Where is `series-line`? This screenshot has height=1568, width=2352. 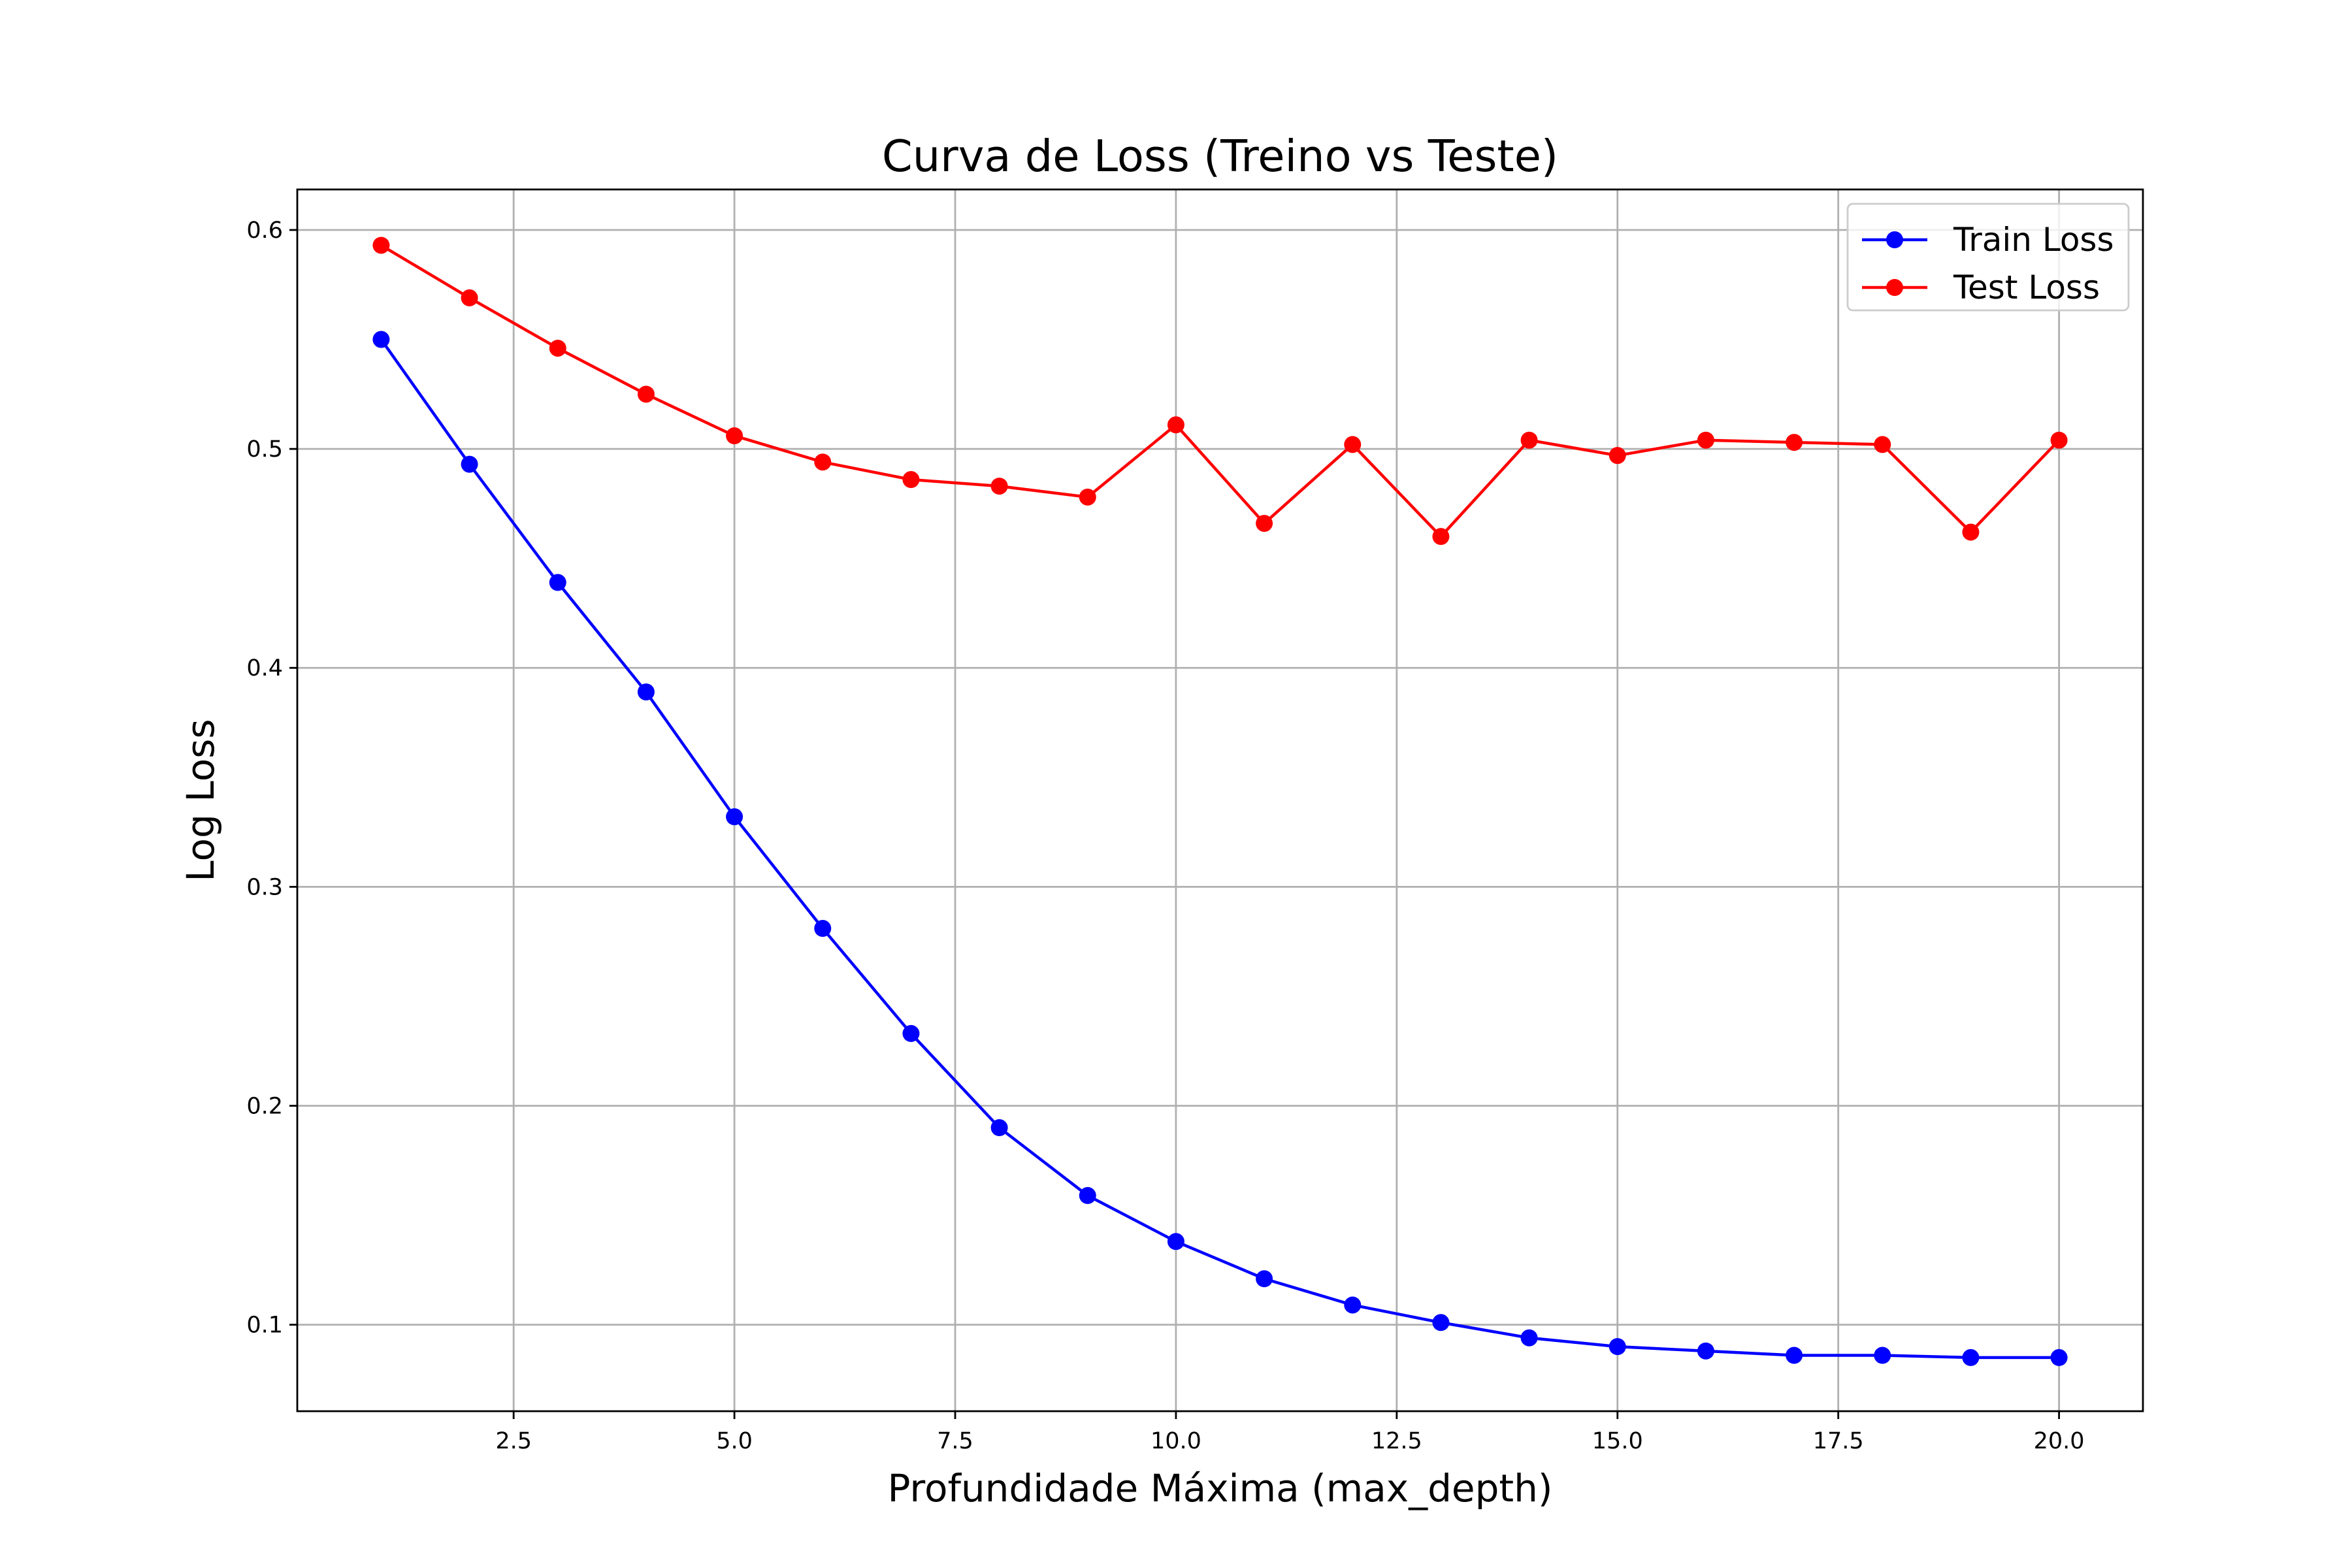 series-line is located at coordinates (1220, 391).